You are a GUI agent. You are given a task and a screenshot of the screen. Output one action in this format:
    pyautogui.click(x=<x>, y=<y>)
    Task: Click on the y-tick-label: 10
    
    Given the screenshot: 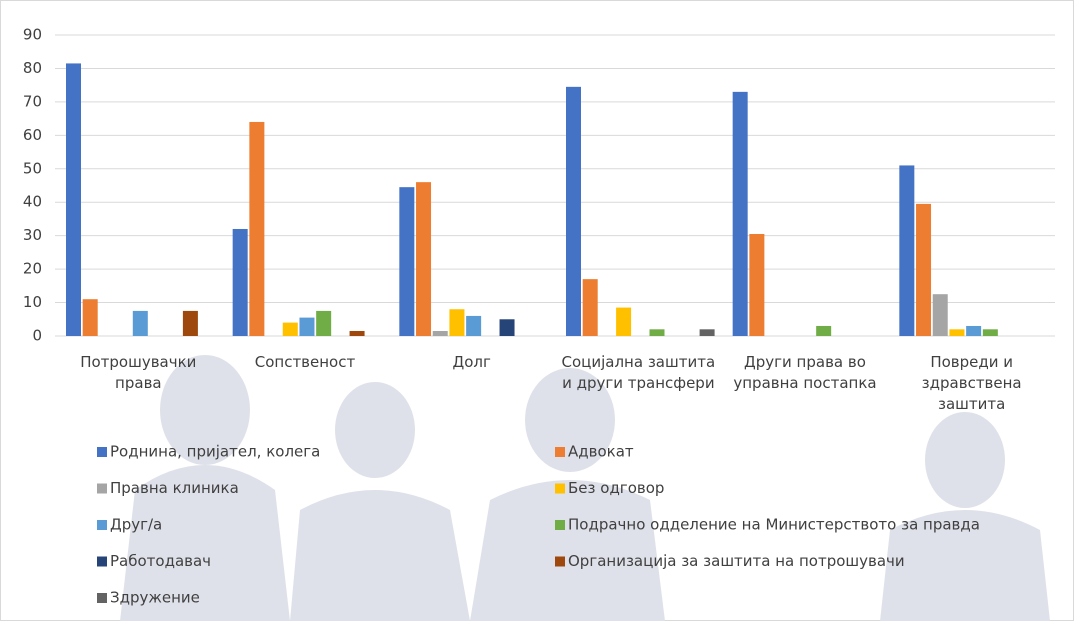 What is the action you would take?
    pyautogui.click(x=32, y=302)
    